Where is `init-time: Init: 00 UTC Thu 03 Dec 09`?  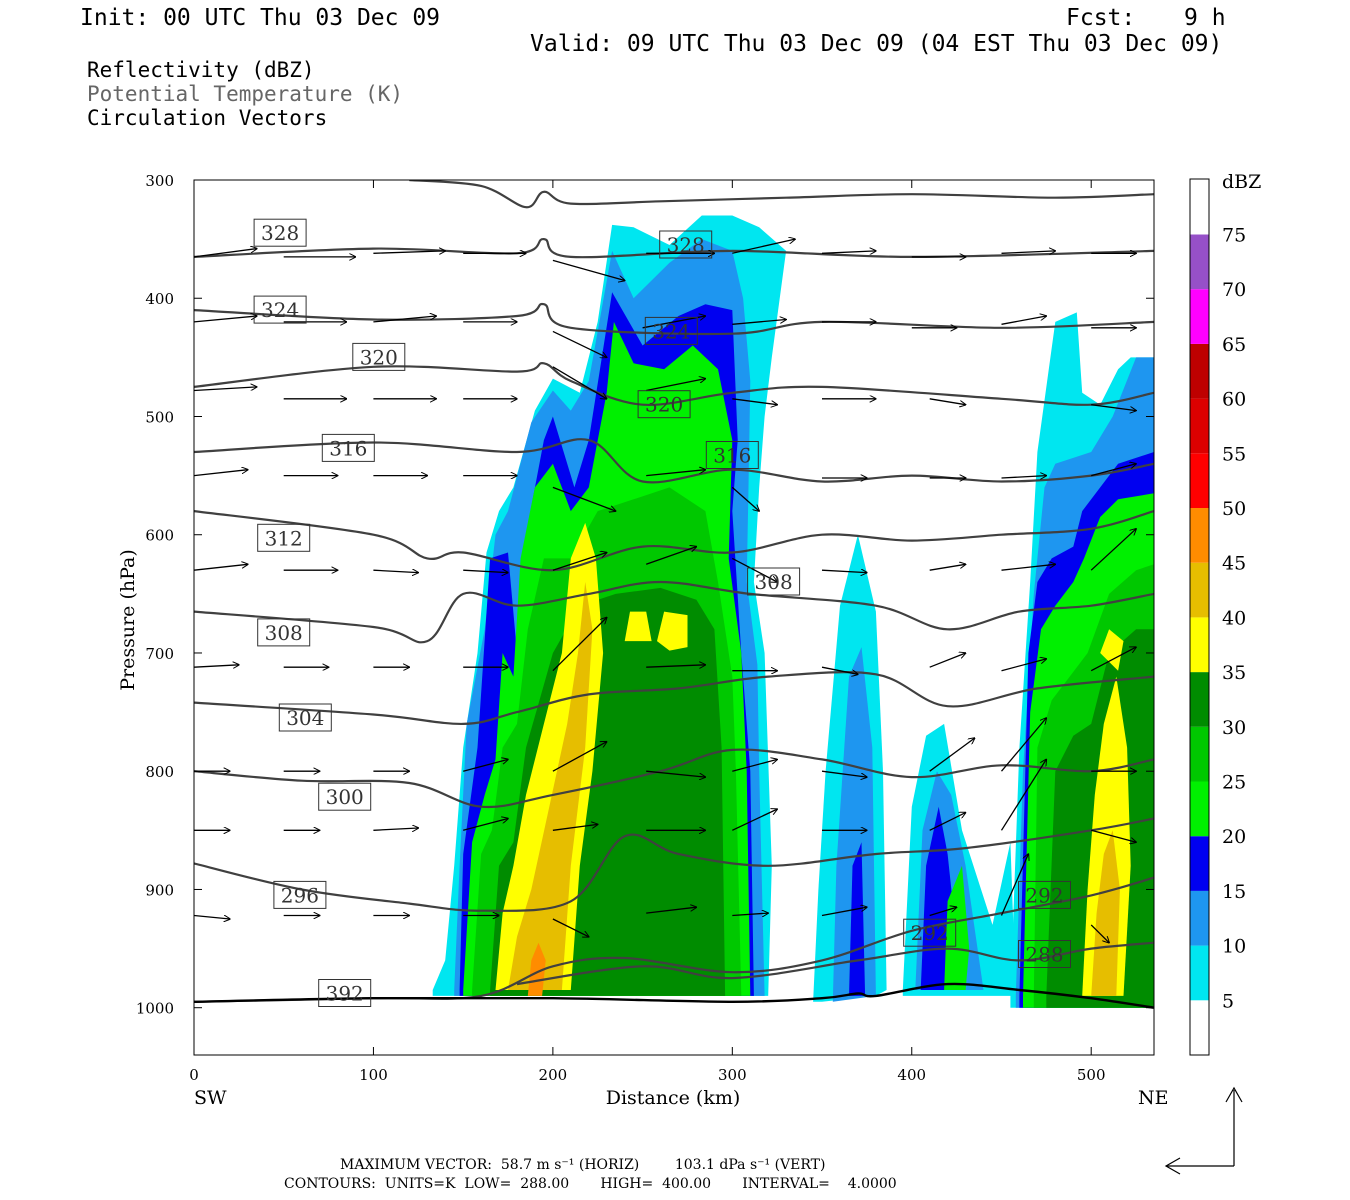 init-time: Init: 00 UTC Thu 03 Dec 09 is located at coordinates (260, 18).